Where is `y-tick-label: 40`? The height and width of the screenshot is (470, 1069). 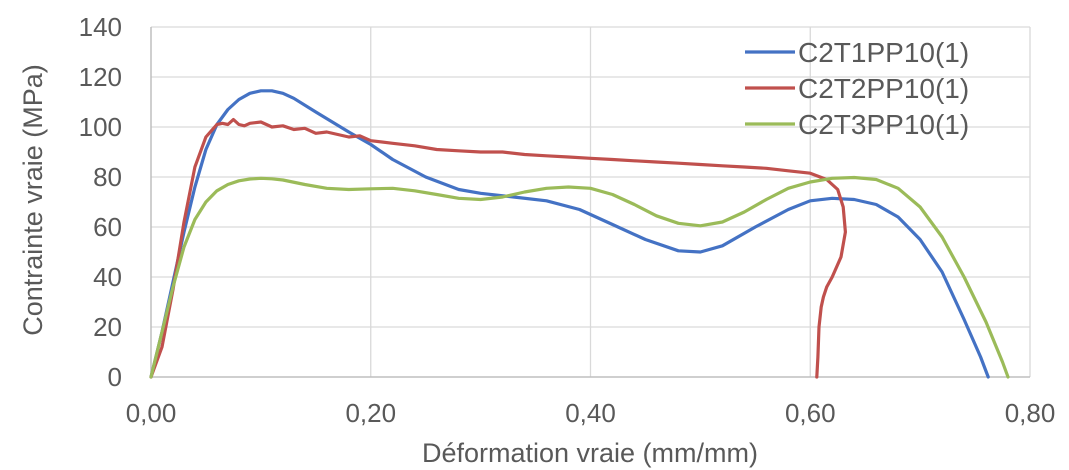
y-tick-label: 40 is located at coordinates (107, 277).